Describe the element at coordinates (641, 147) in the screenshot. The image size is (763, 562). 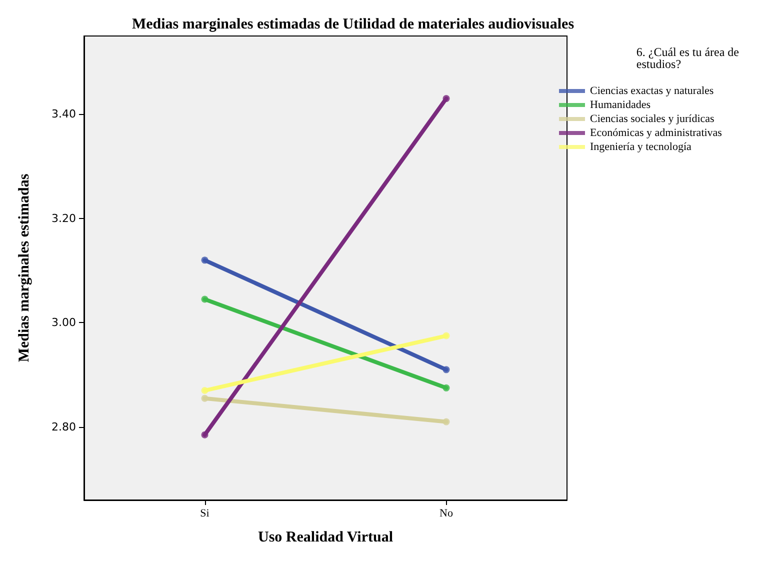
I see `legend-label: Ingeniería y tecnología` at that location.